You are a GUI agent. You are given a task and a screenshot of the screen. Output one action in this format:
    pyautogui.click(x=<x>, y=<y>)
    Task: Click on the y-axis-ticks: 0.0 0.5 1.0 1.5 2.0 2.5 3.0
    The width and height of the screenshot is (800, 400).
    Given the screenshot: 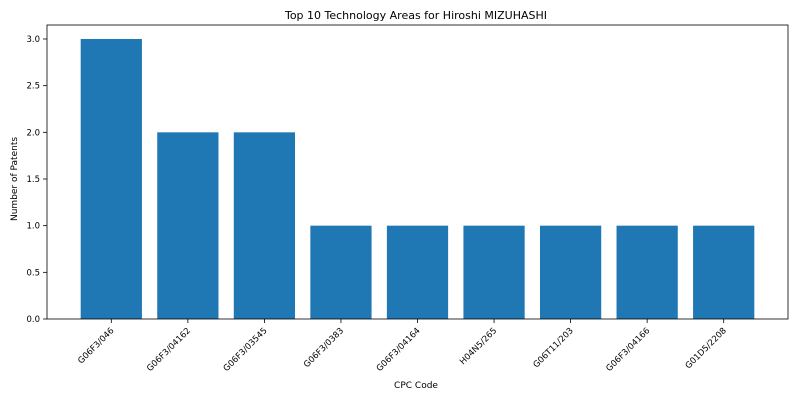 What is the action you would take?
    pyautogui.click(x=36, y=180)
    